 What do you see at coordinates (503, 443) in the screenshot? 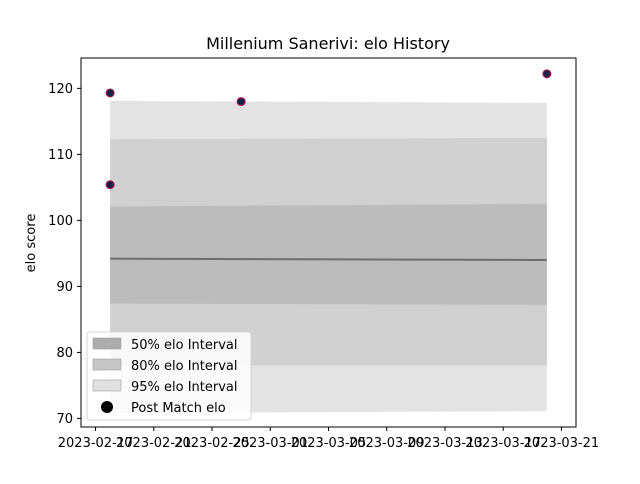
I see `x-tick-label-7: 2023-03-17` at bounding box center [503, 443].